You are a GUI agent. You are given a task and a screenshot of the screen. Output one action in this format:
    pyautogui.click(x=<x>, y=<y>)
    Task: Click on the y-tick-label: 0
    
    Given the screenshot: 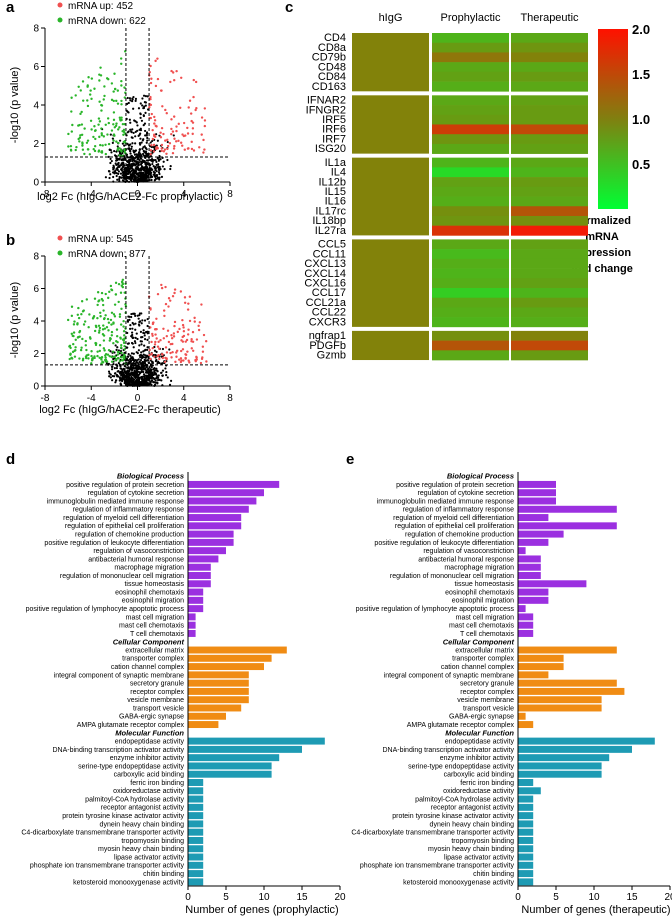 What is the action you would take?
    pyautogui.click(x=36, y=387)
    